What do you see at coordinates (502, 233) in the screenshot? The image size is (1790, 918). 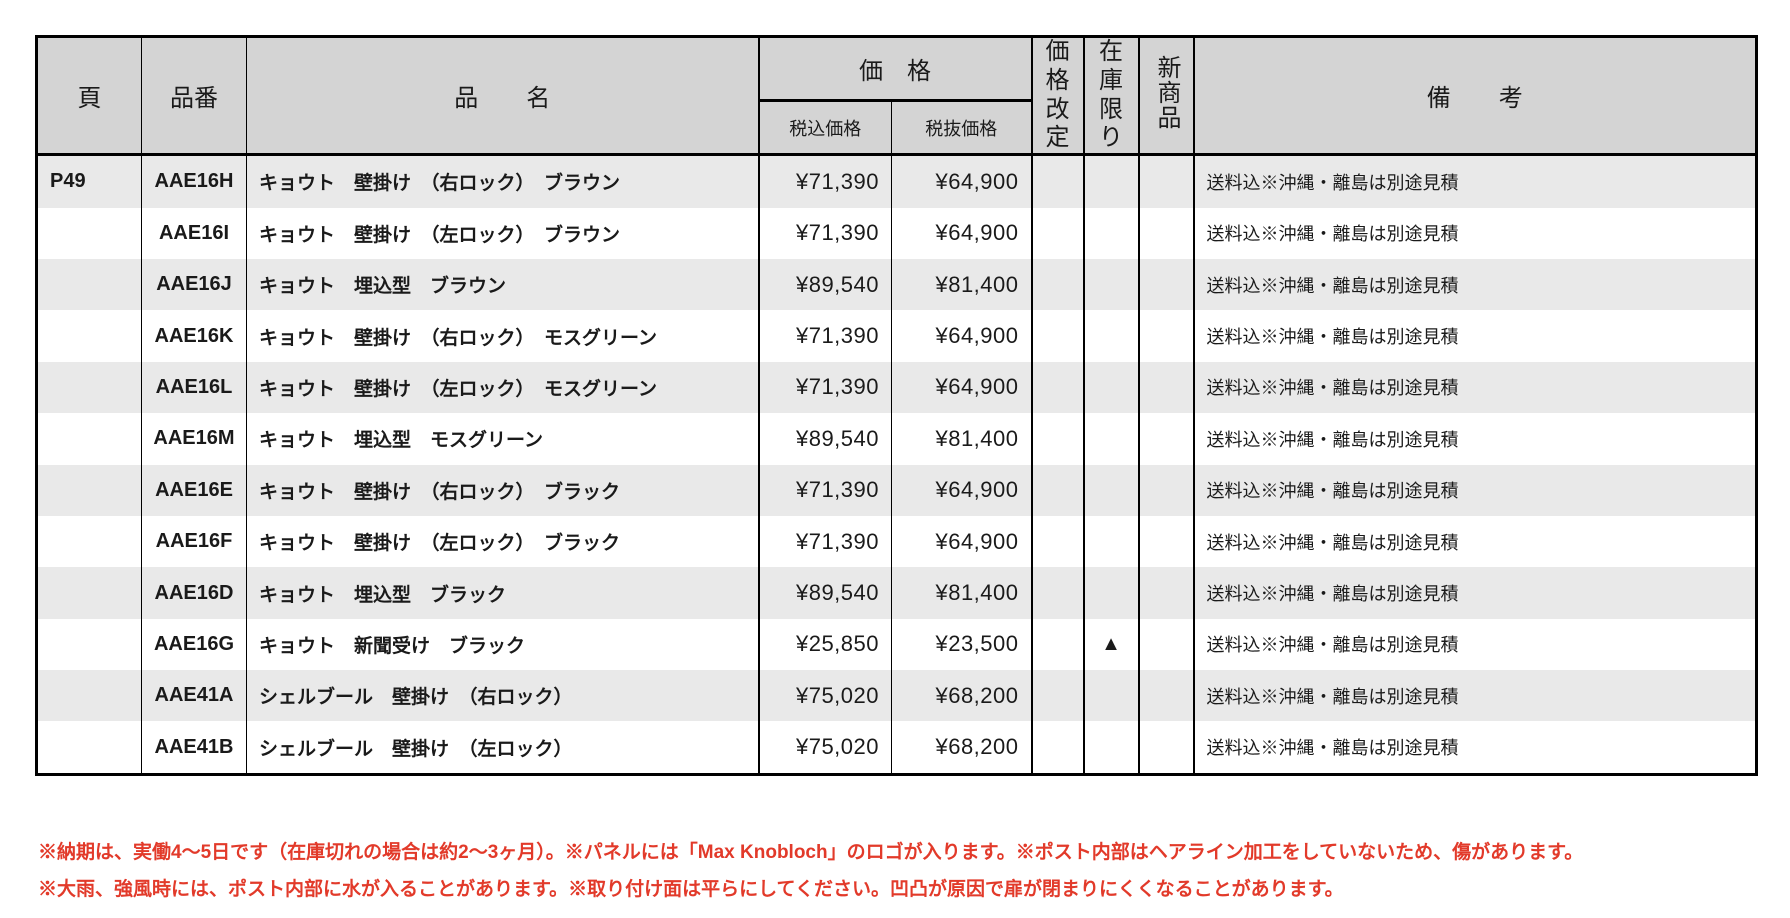 I see `cell-product-name: キョウト 壁掛け （左ロック） ブラウン` at bounding box center [502, 233].